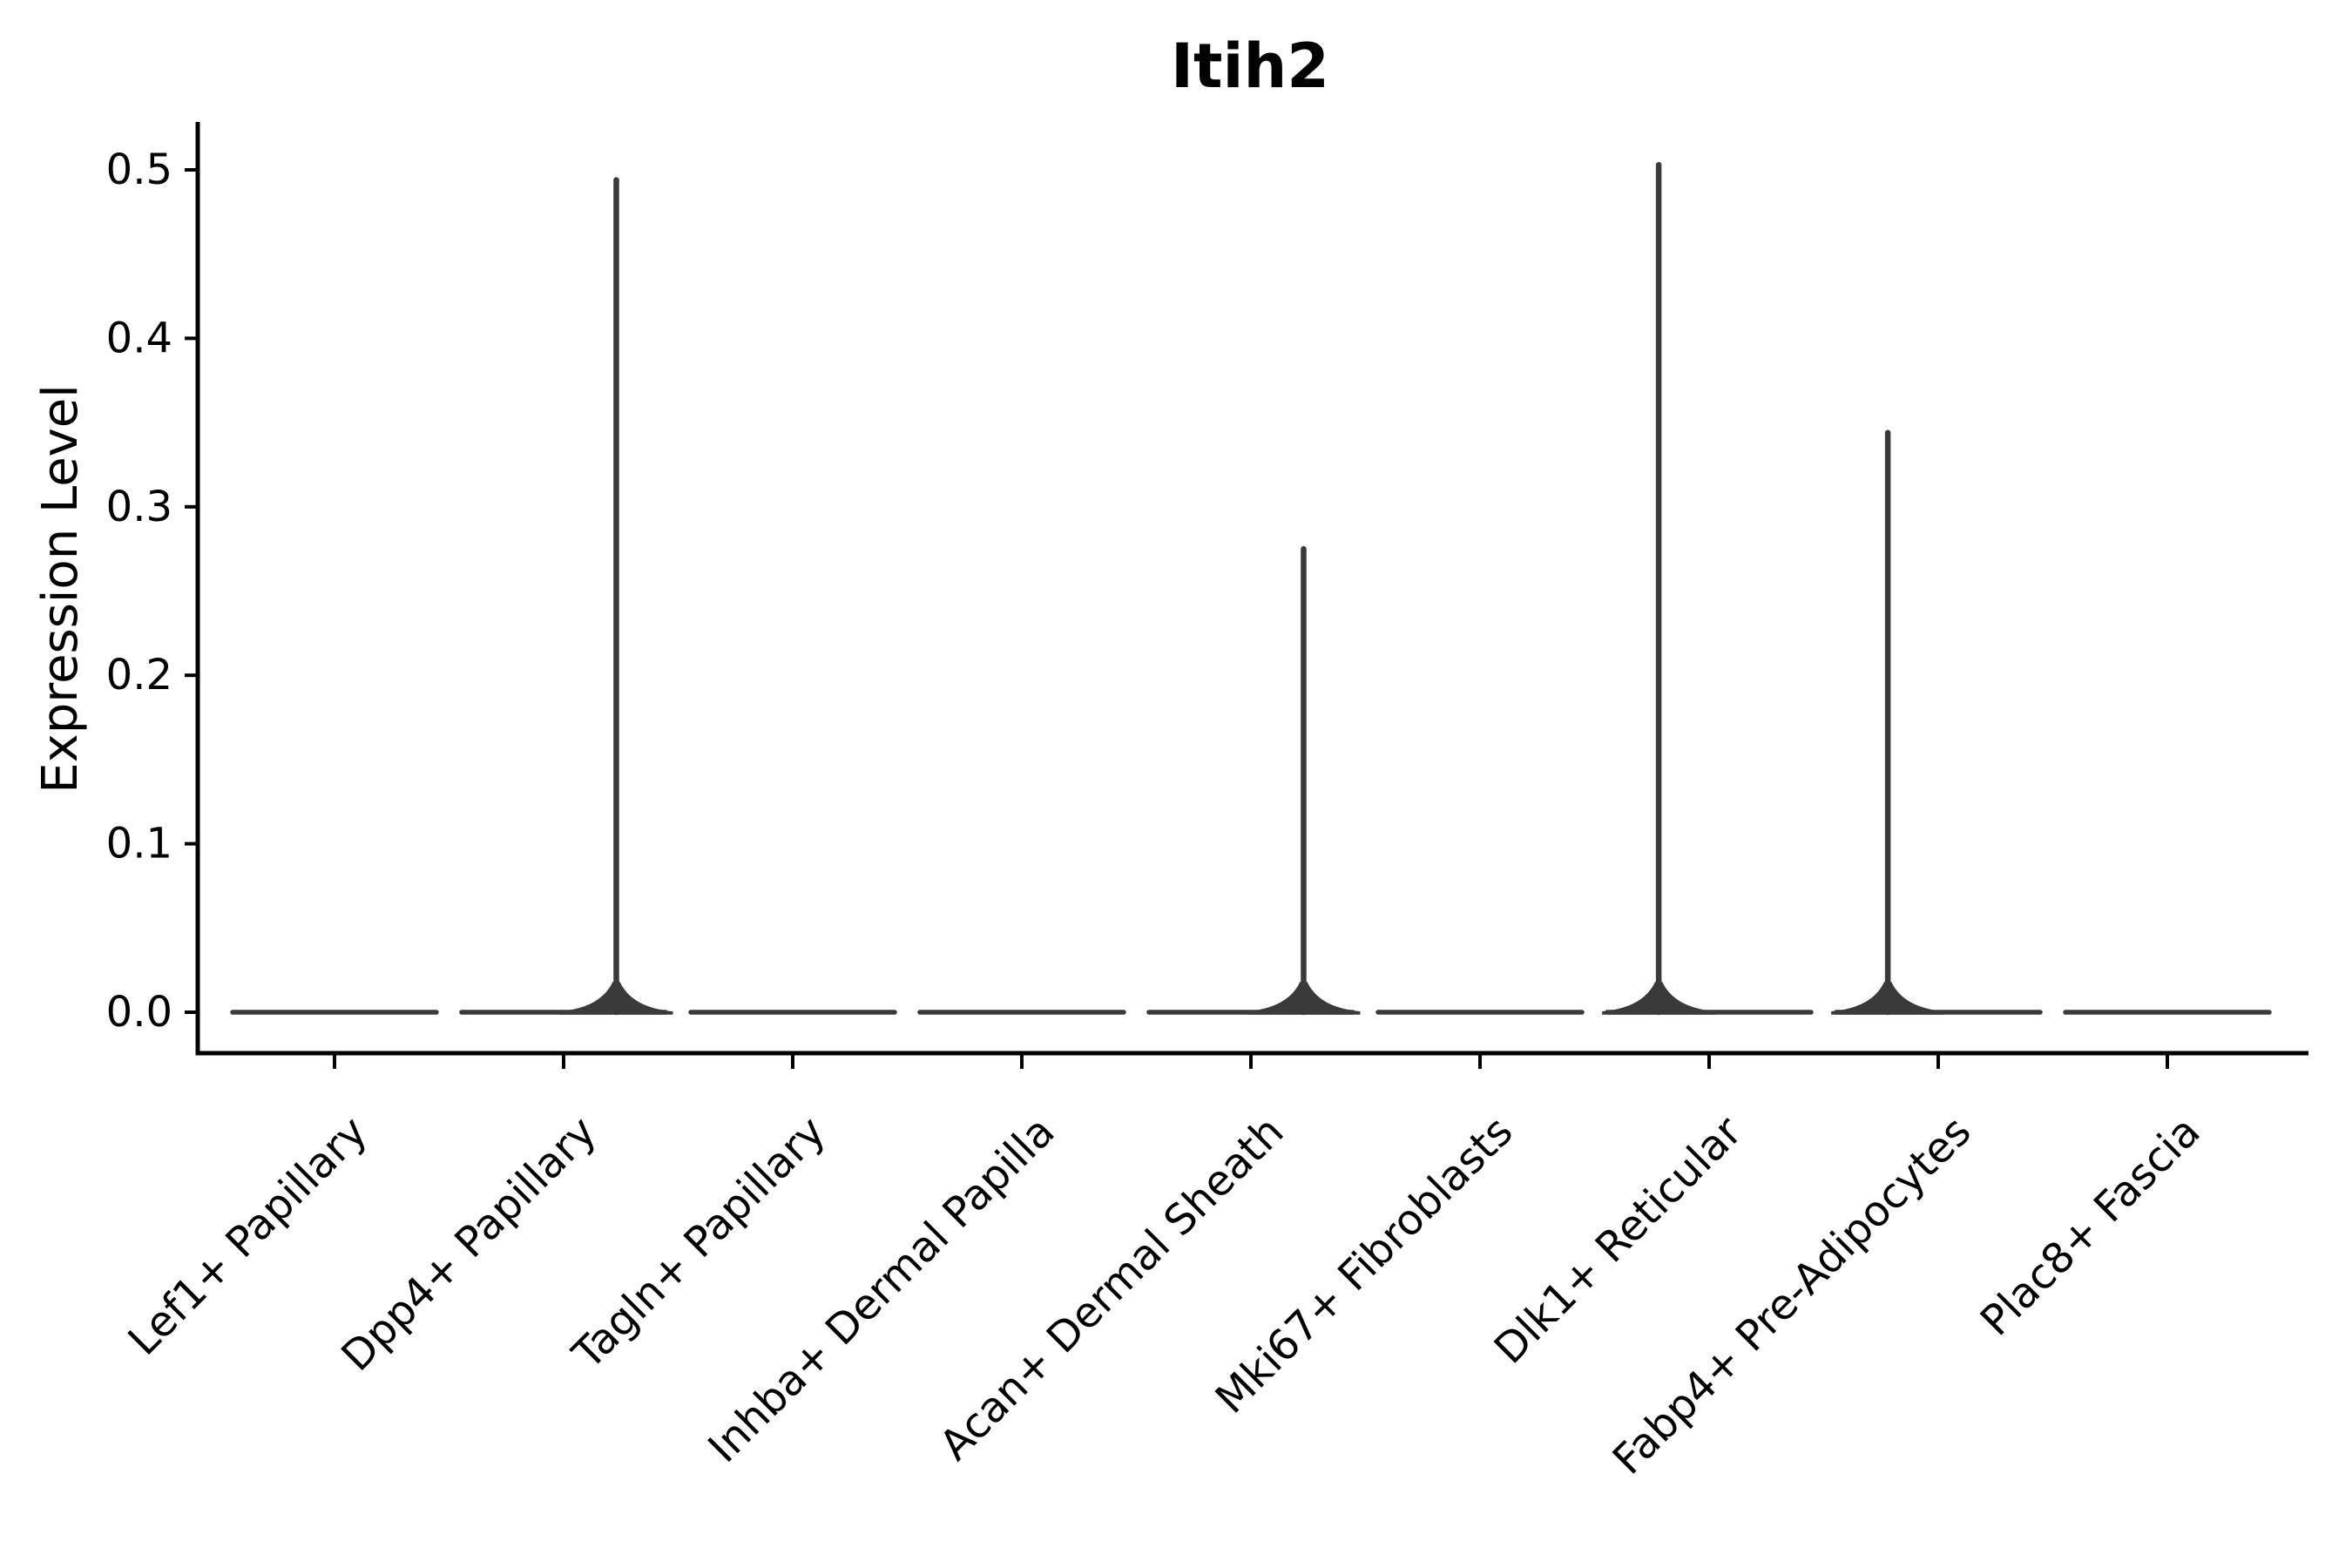  What do you see at coordinates (1618, 1241) in the screenshot?
I see `x-tick-label: Dlk1+ Reticular` at bounding box center [1618, 1241].